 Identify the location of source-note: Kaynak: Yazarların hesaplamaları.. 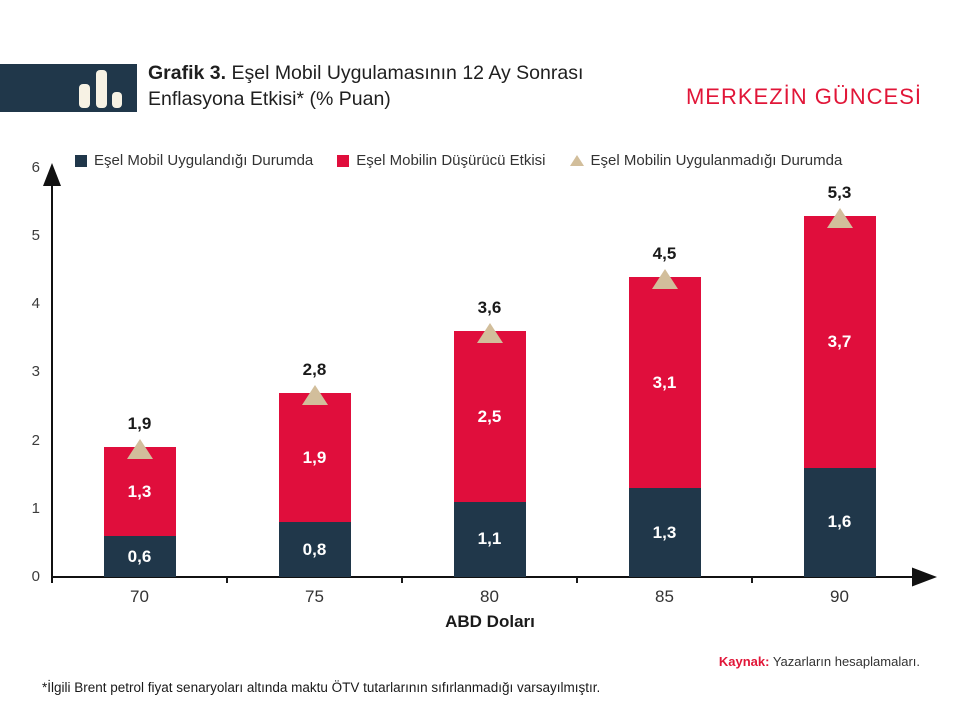
(819, 661).